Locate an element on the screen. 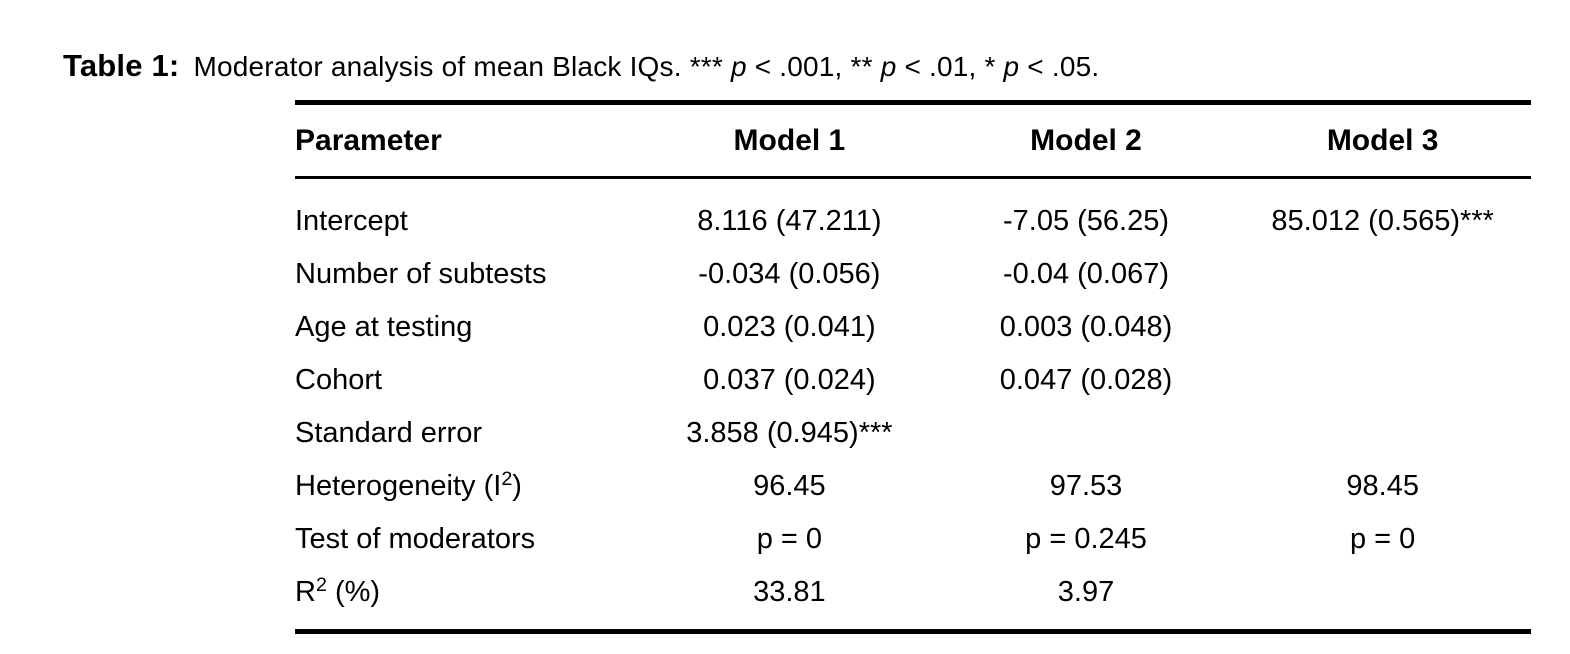 The image size is (1570, 654). table-cell: 3.97 is located at coordinates (1086, 592).